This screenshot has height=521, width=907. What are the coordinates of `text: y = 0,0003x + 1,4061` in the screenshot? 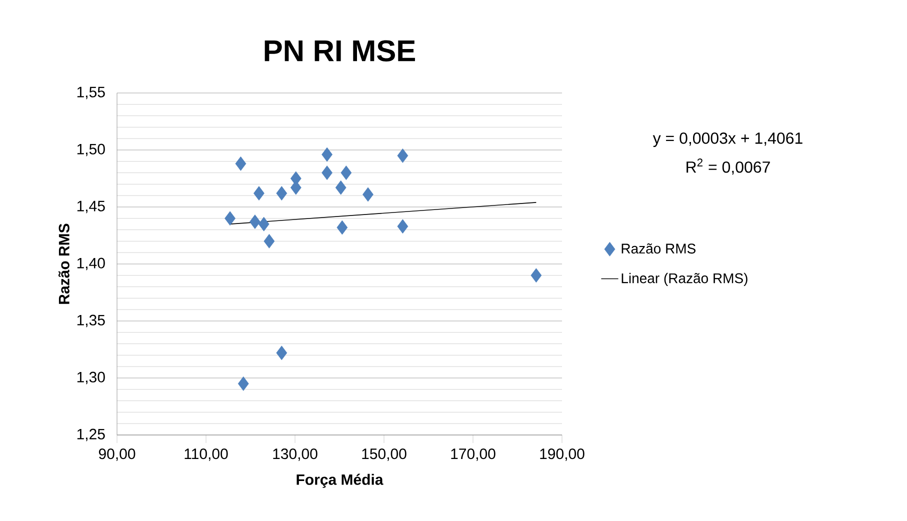 It's located at (727, 140).